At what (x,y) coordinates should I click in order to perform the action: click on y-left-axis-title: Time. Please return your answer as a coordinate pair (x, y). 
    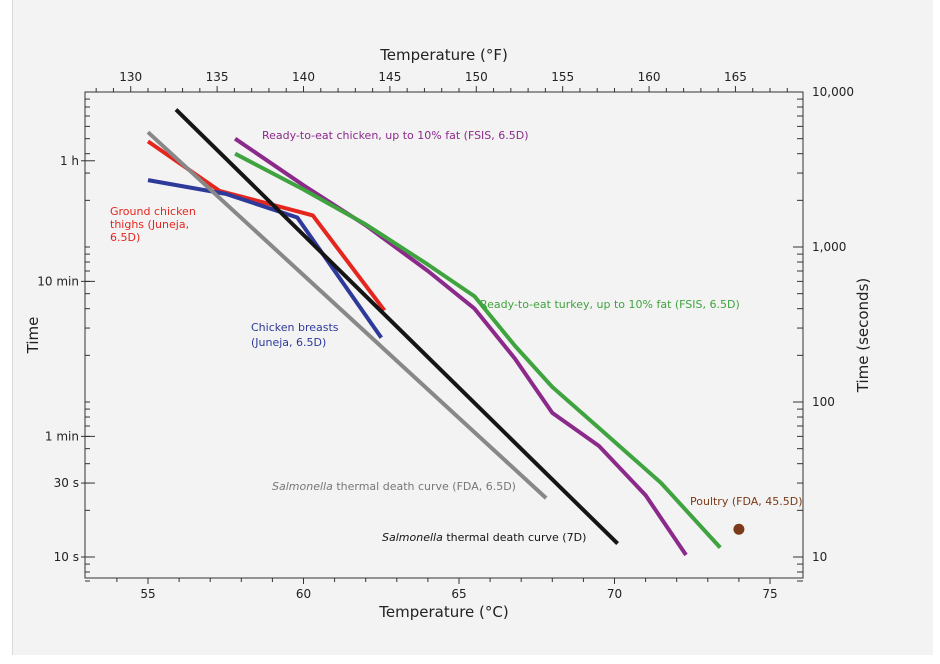
    Looking at the image, I should click on (33, 336).